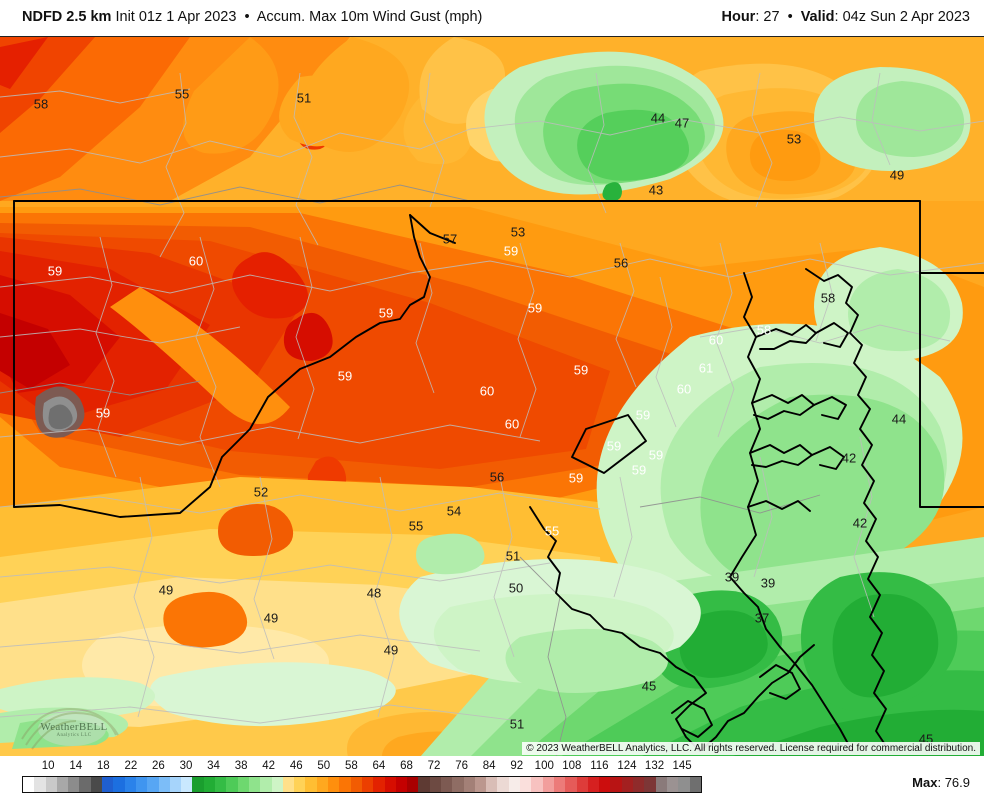 This screenshot has height=808, width=984. I want to click on gust-value-label: 53, so click(518, 232).